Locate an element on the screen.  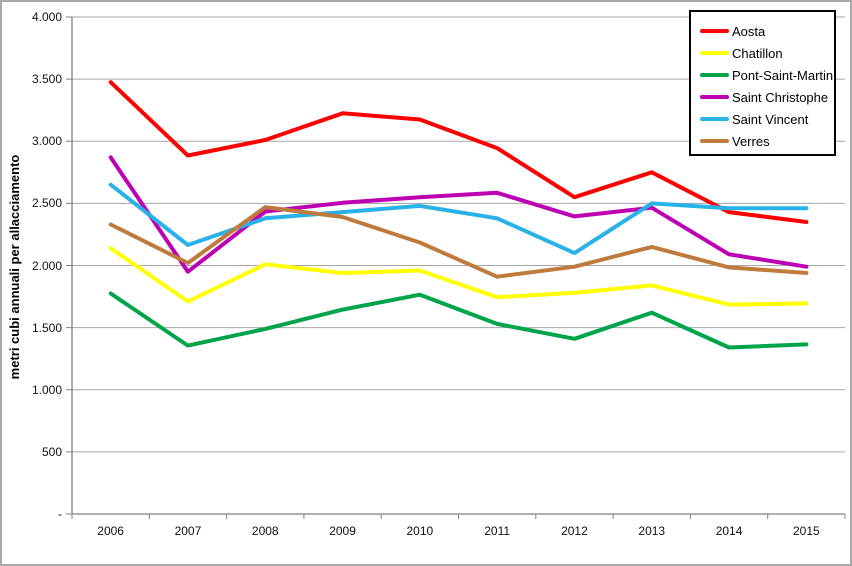
legend-label: Aosta is located at coordinates (749, 31).